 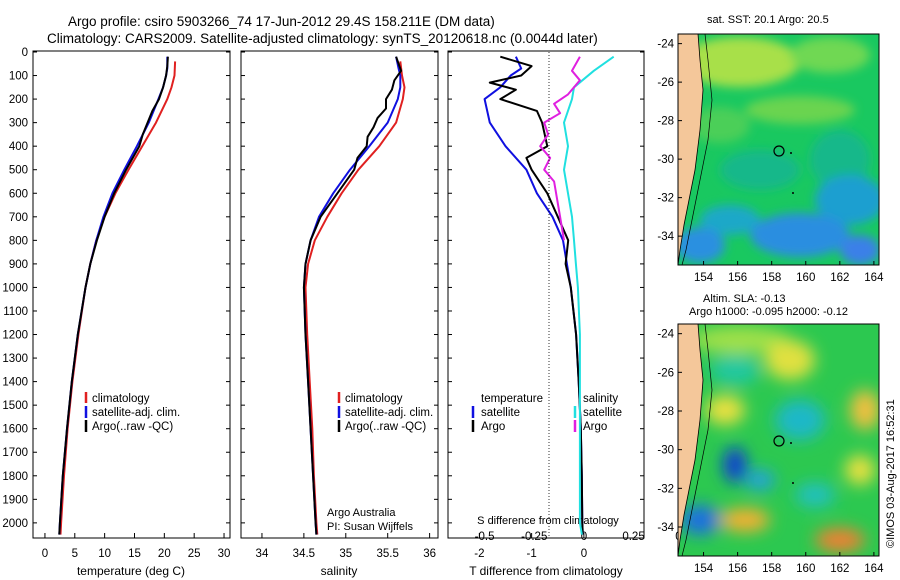 I want to click on attribution-line2: PI: Susan Wijffels, so click(x=370, y=527).